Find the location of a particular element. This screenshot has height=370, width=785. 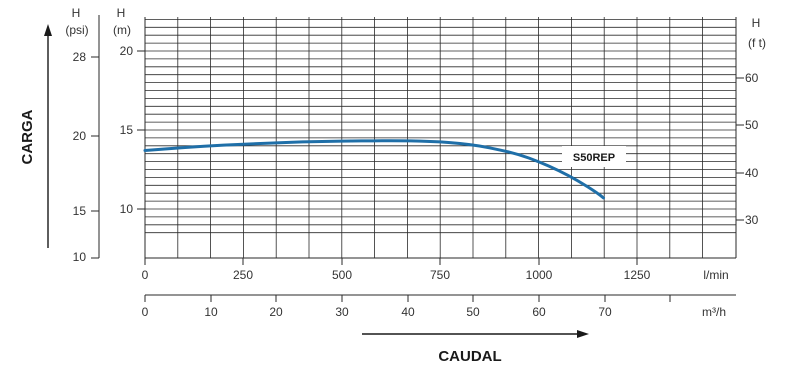

ft-axis-unit: (f t) is located at coordinates (757, 43).